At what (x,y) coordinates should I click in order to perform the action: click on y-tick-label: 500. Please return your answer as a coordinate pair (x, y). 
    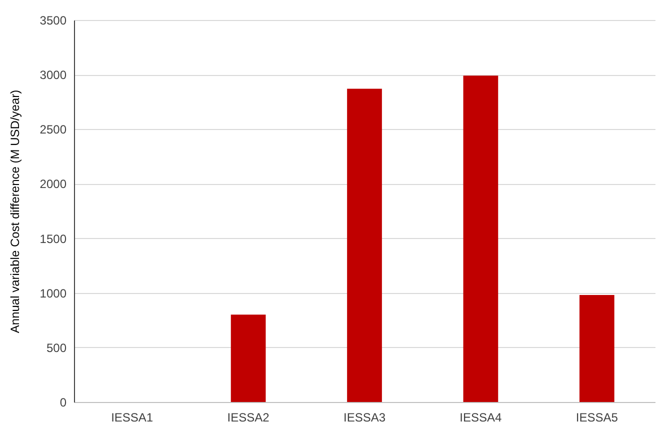
    Looking at the image, I should click on (56, 347).